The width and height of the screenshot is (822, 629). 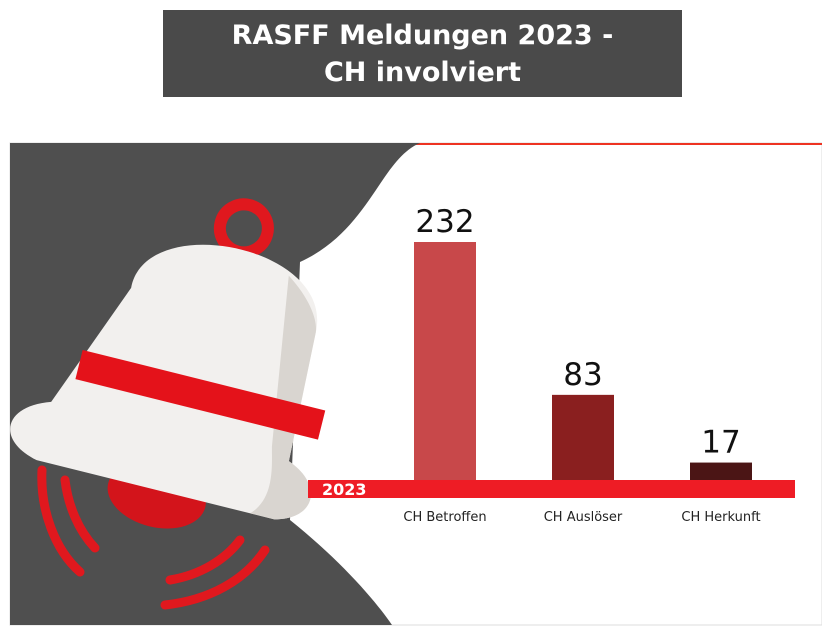 I want to click on bell-shade, so click(x=283, y=397).